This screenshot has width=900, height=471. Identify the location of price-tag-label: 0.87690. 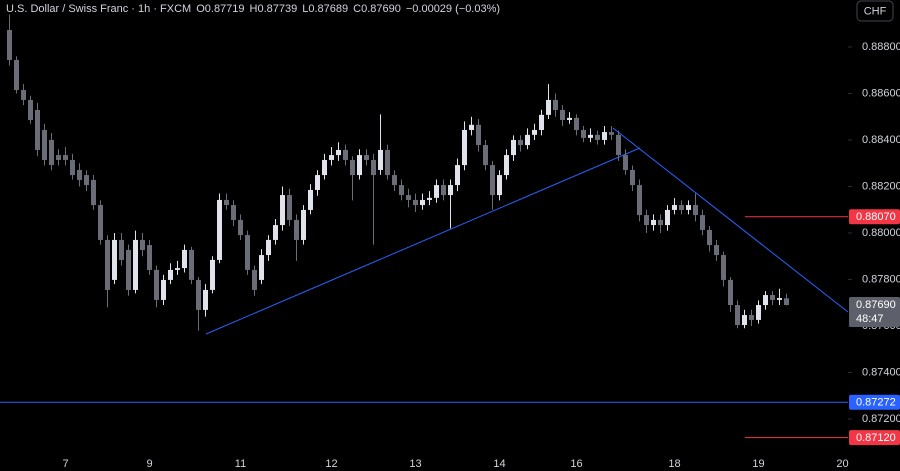
(876, 305).